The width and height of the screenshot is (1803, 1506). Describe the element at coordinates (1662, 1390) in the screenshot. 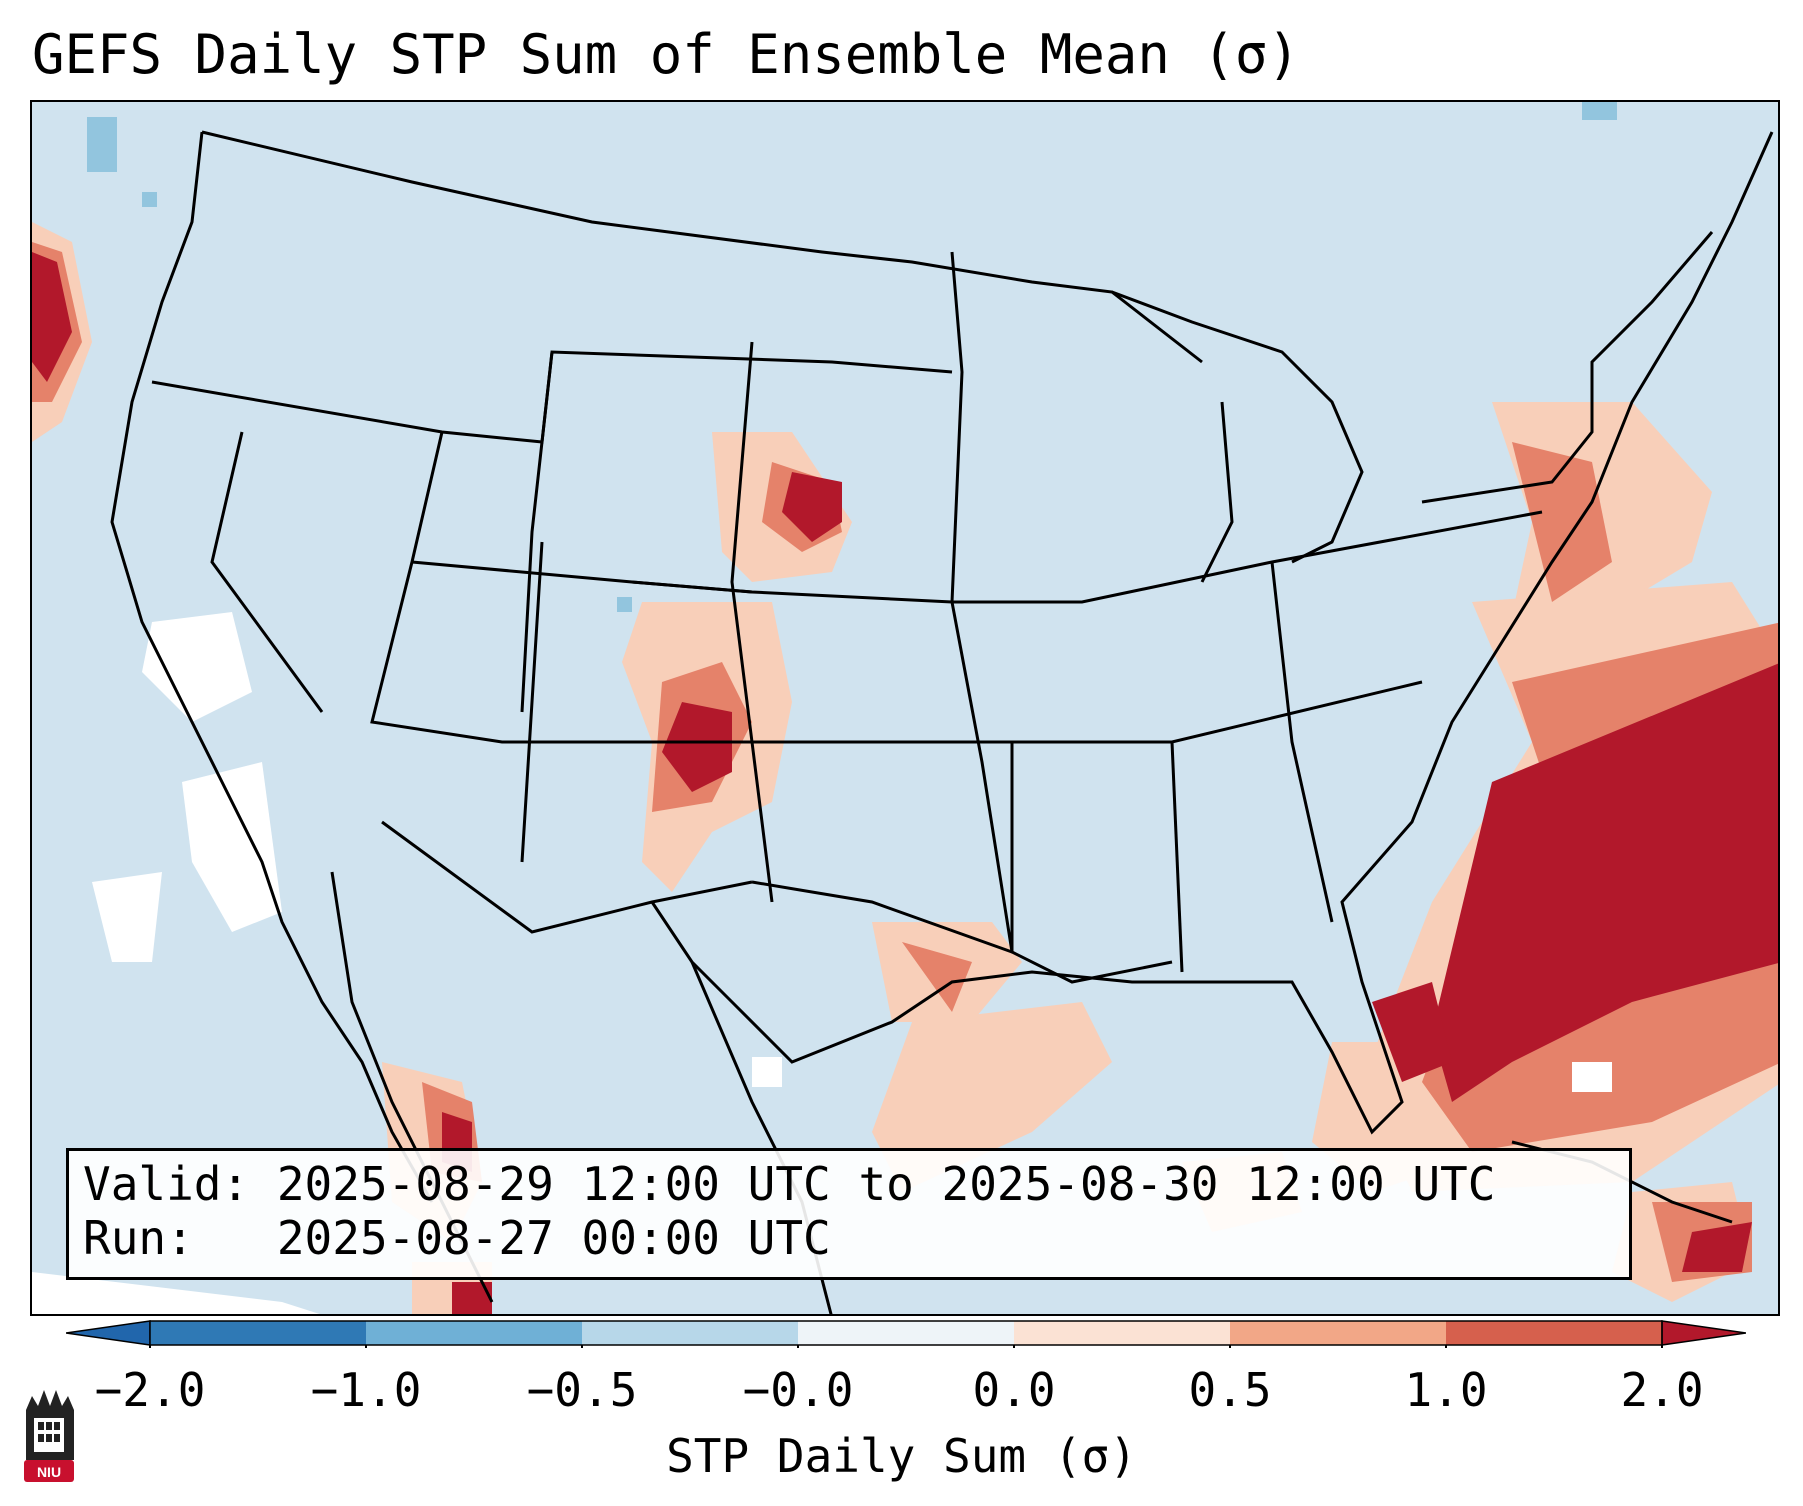

I see `colorbar-tick-label: 2.0` at that location.